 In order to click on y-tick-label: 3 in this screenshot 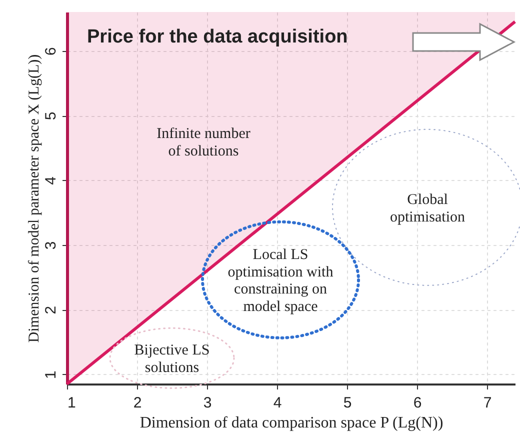, I will do `click(51, 245)`.